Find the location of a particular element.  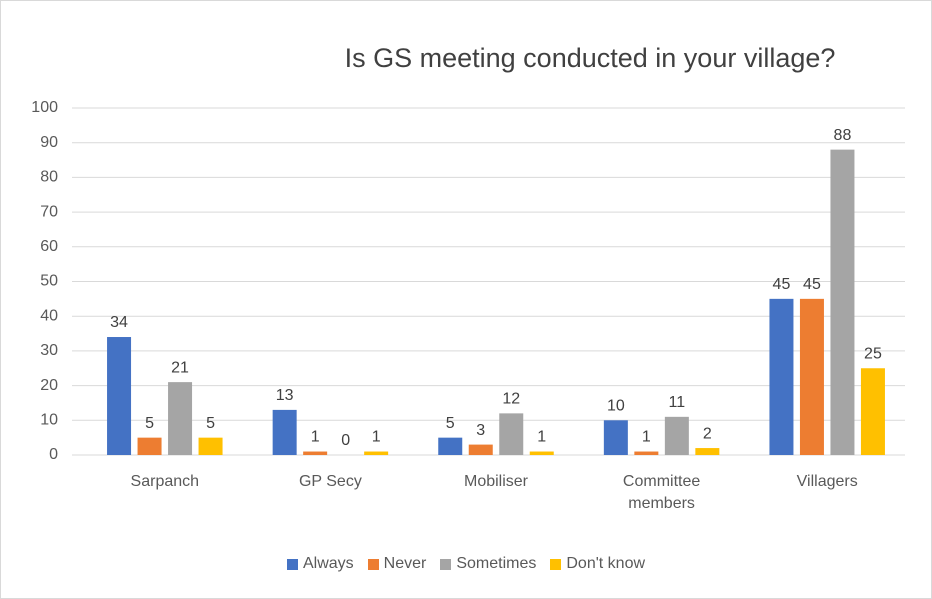

y-tick-label: 70 is located at coordinates (49, 211).